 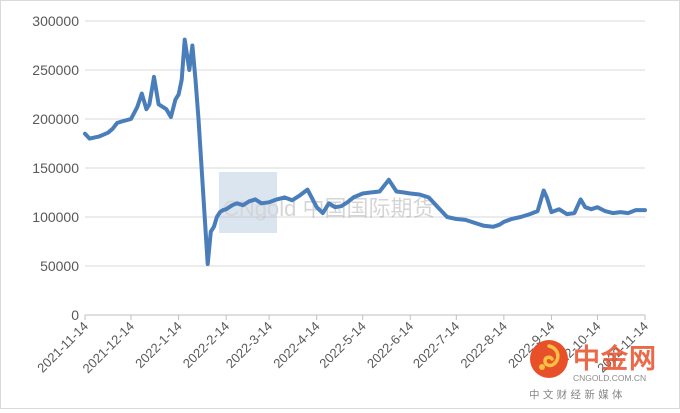 What do you see at coordinates (615, 359) in the screenshot?
I see `brand-name: 中金网` at bounding box center [615, 359].